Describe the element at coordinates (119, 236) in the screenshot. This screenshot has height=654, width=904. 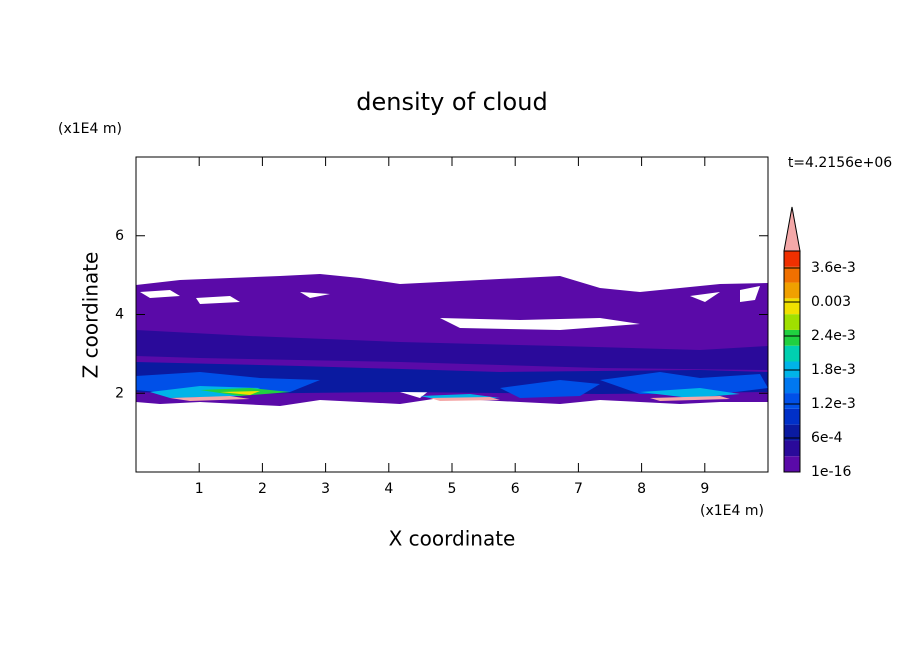
I see `y-tick-label: 6` at that location.